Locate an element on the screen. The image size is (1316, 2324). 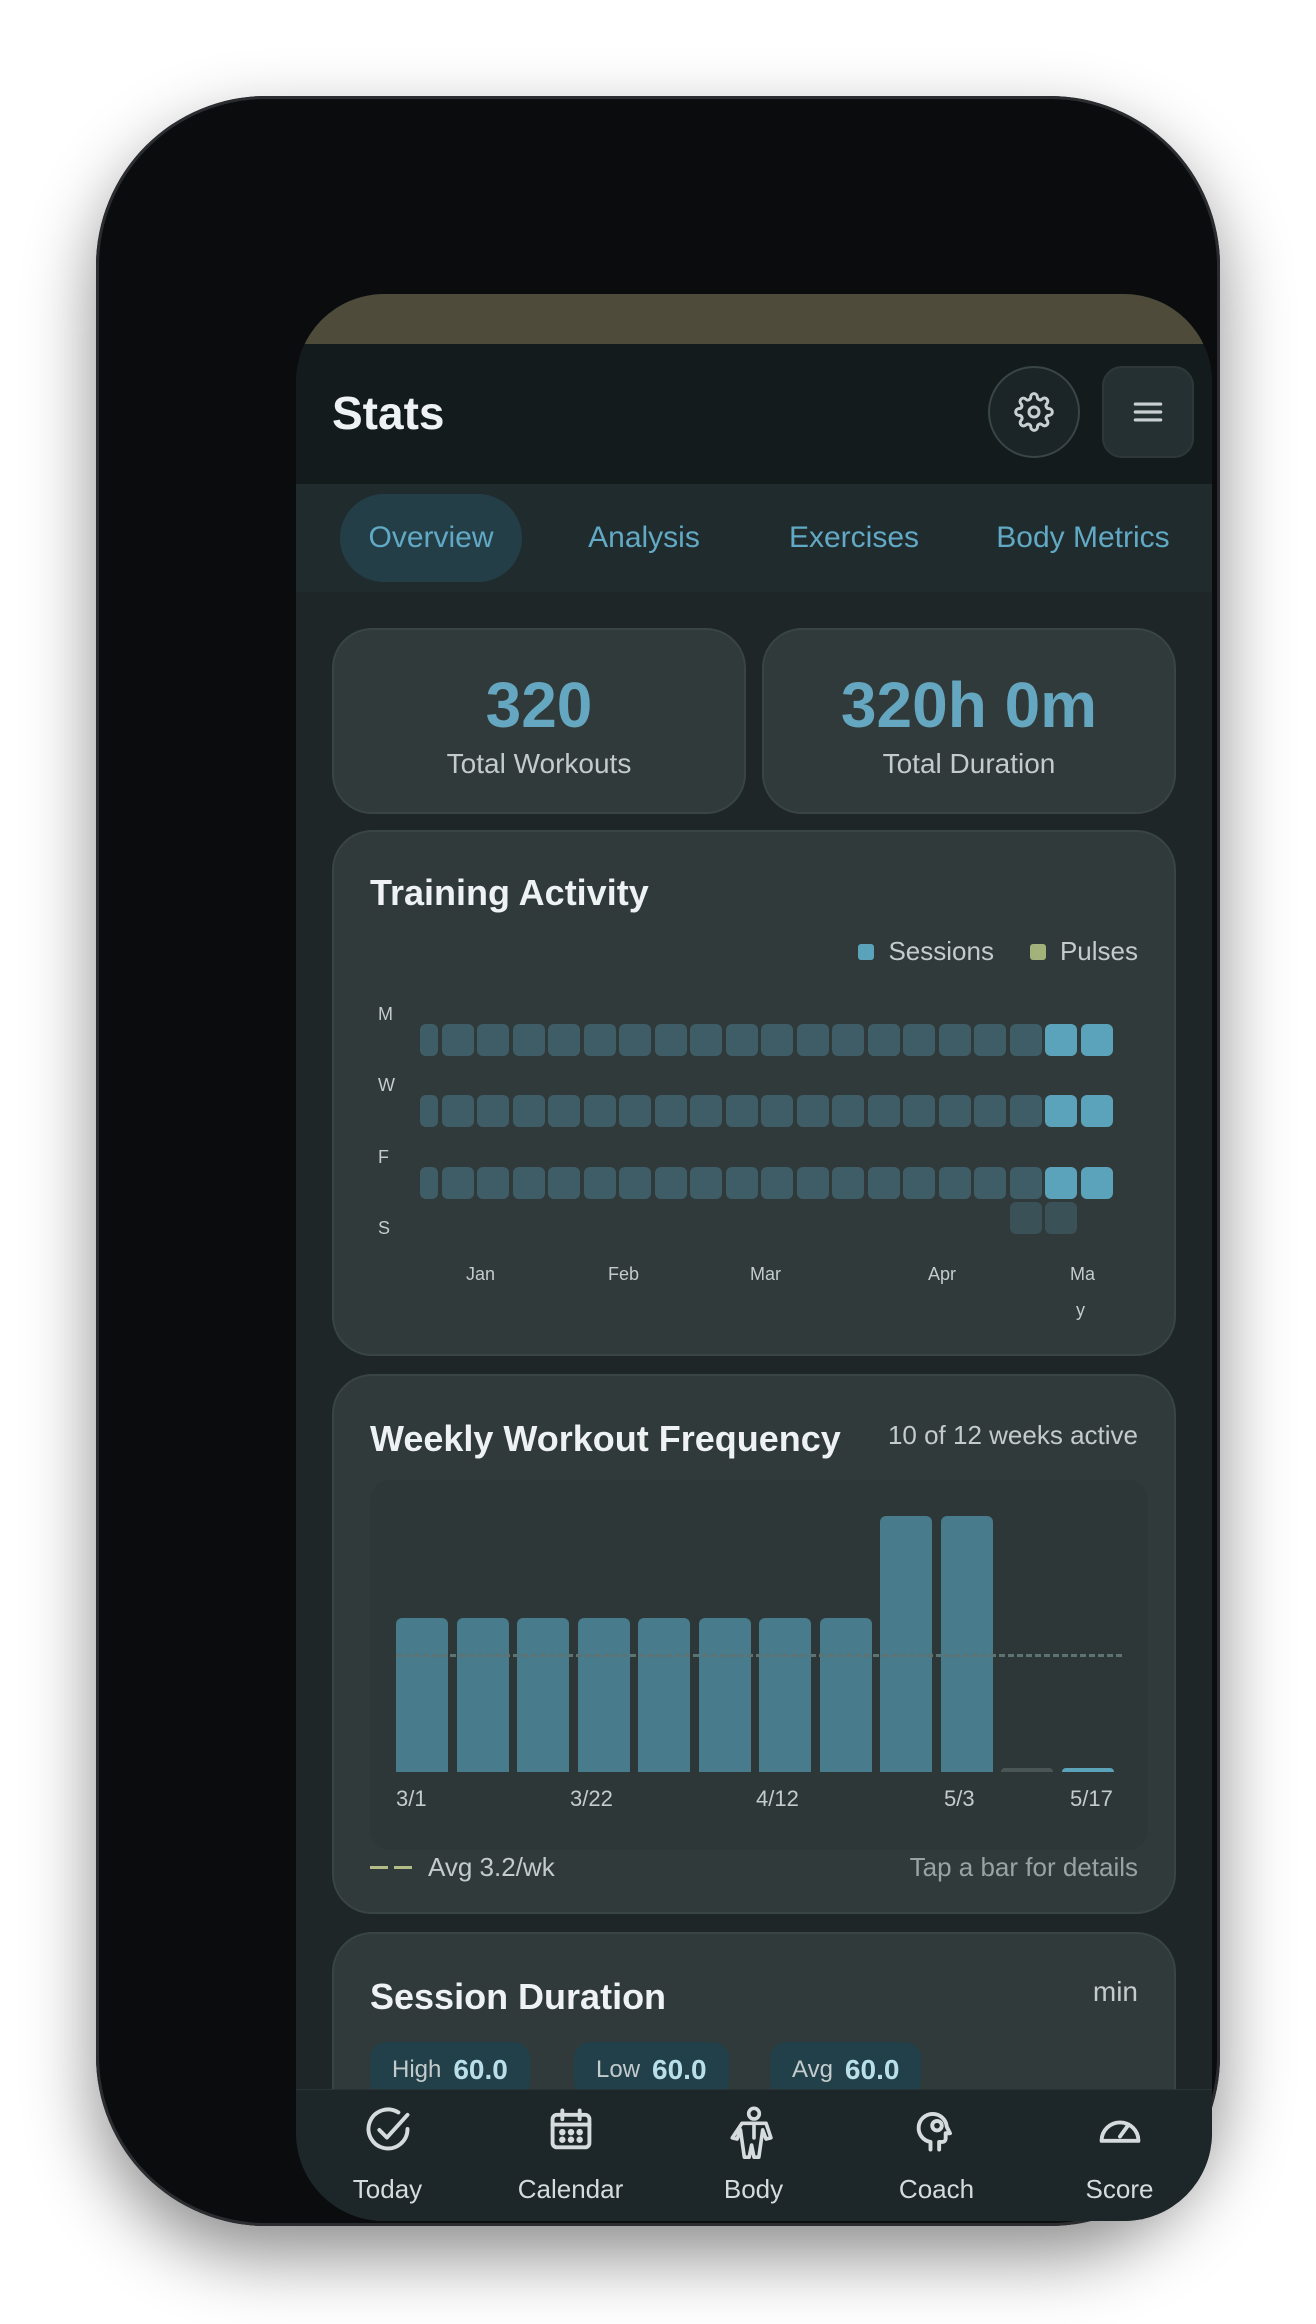
menu-button is located at coordinates (1148, 412).